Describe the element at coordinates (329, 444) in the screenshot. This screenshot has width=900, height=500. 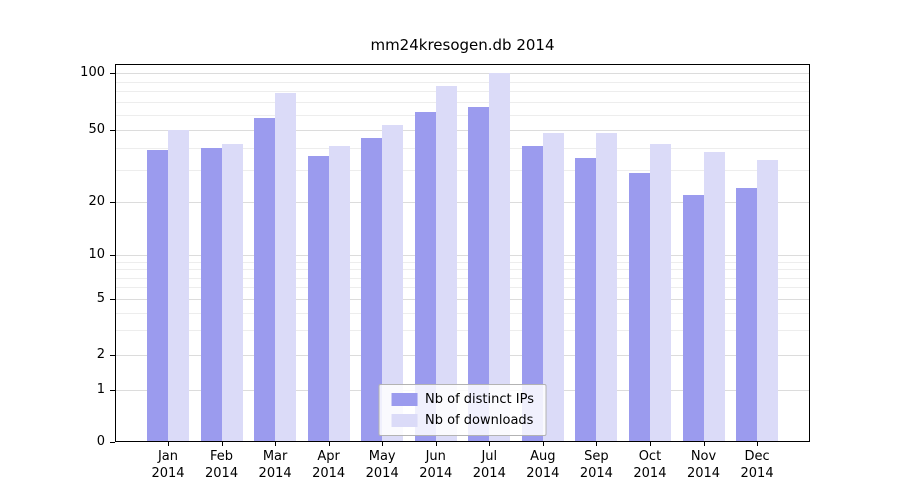
I see `x-tick-apr` at that location.